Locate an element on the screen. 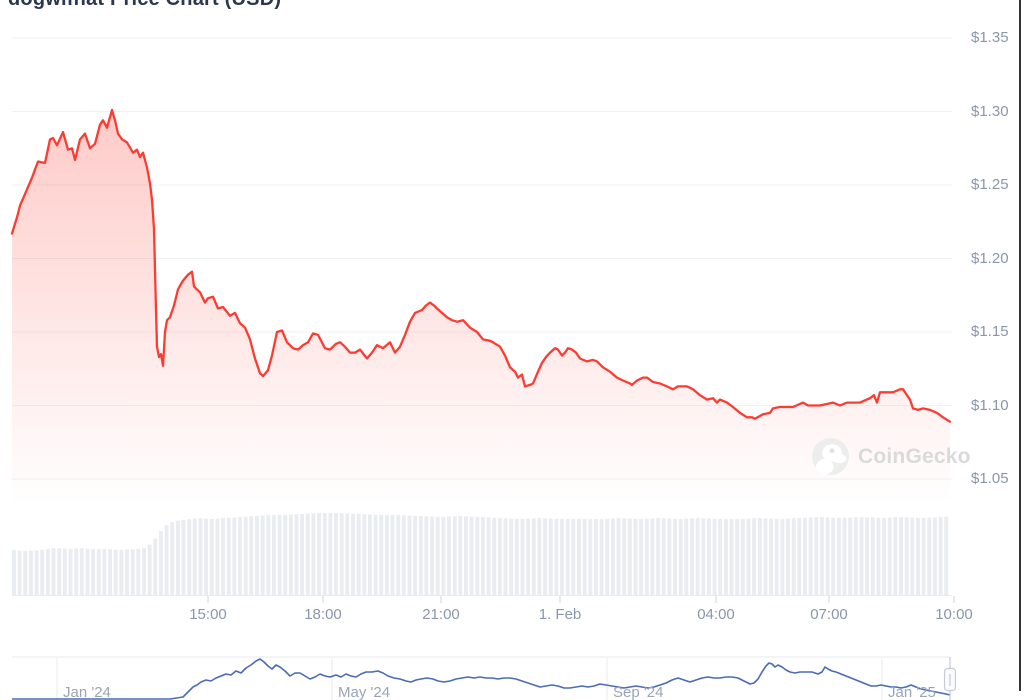 This screenshot has width=1024, height=700. navigator-date-label: Jan '24 is located at coordinates (87, 692).